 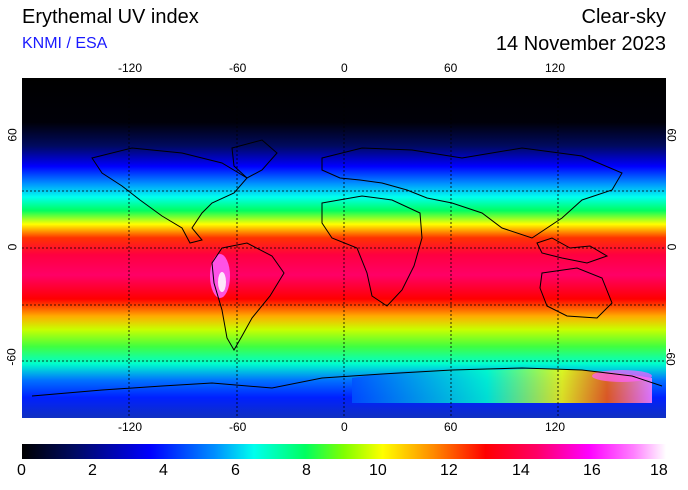 I want to click on colorbar-tick-16: 16, so click(x=592, y=470).